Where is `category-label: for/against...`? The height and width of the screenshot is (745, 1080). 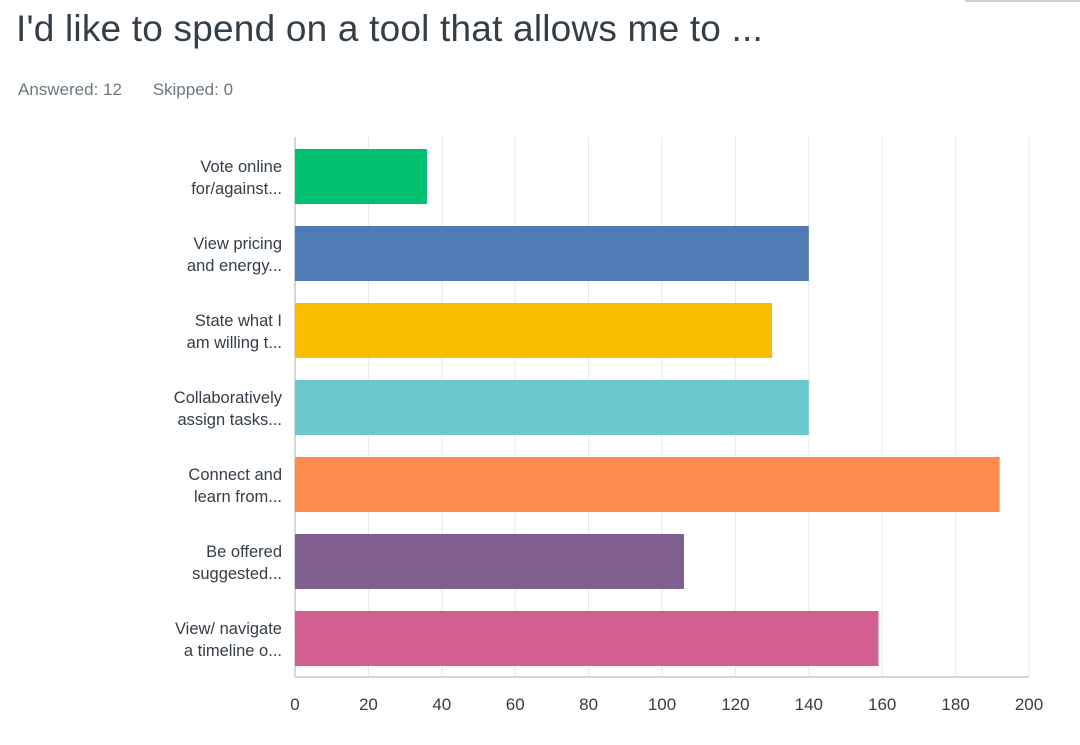 category-label: for/against... is located at coordinates (236, 189).